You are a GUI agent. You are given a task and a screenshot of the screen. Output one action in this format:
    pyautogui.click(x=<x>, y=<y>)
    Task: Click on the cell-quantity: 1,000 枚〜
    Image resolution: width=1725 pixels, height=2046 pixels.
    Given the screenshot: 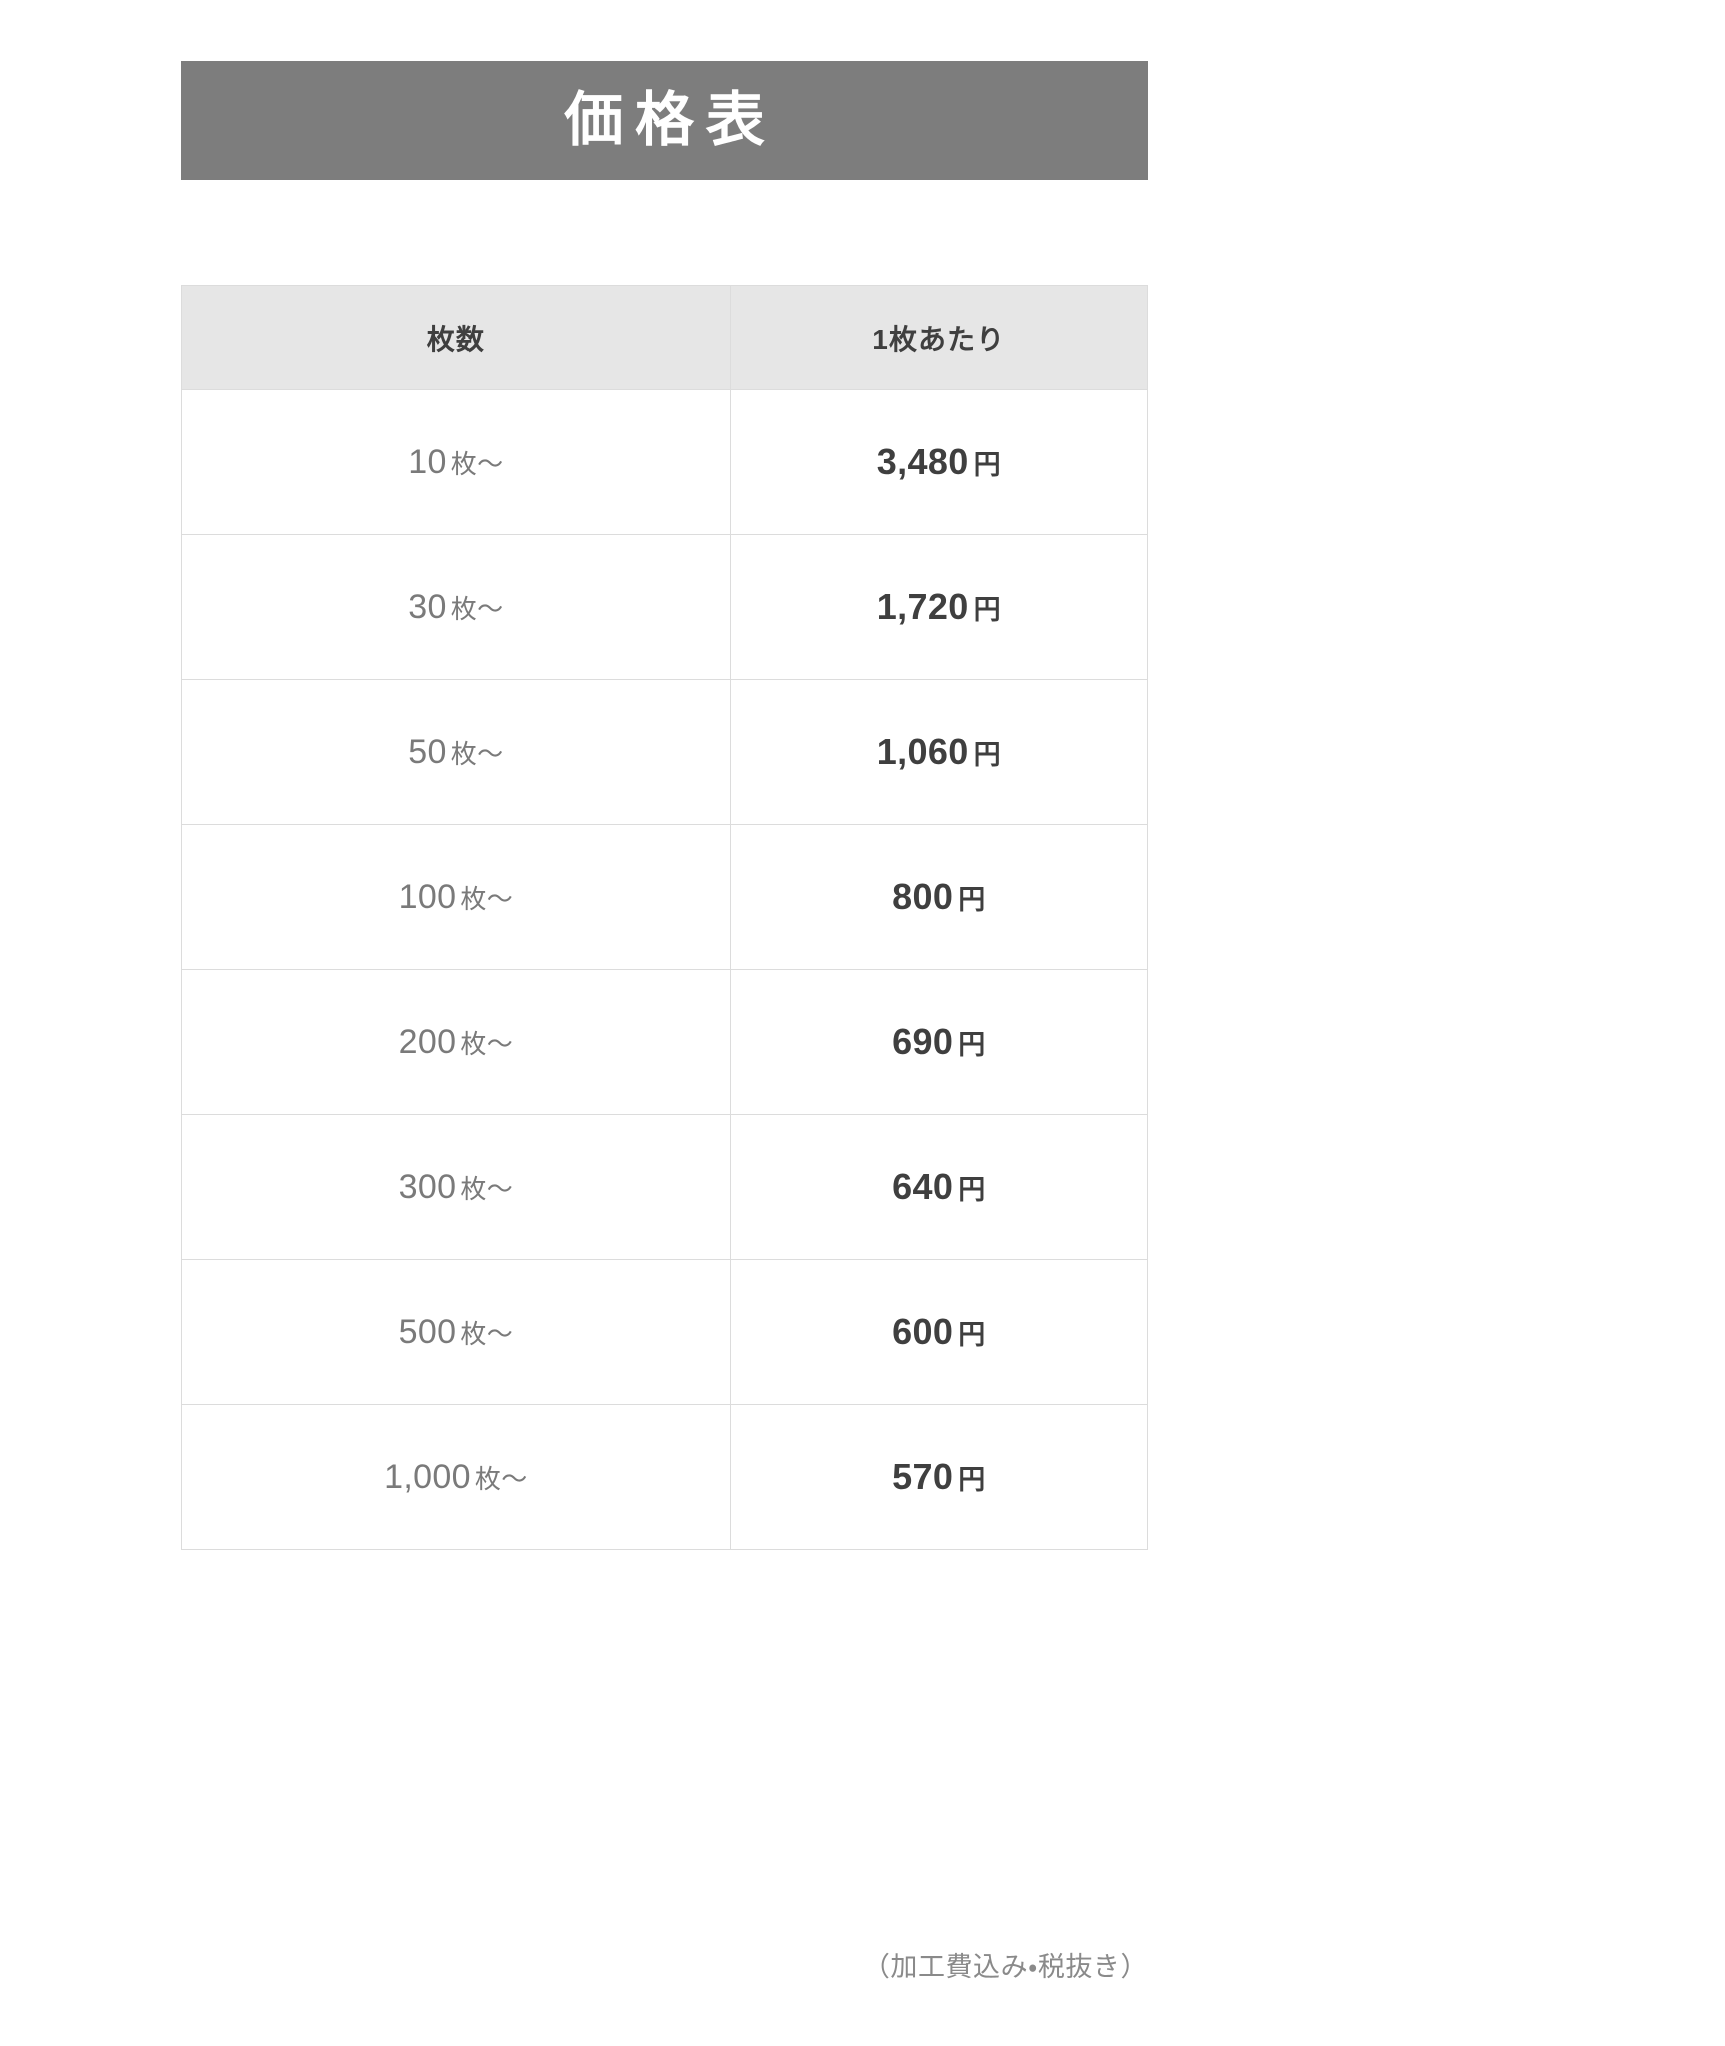 What is the action you would take?
    pyautogui.click(x=456, y=1477)
    